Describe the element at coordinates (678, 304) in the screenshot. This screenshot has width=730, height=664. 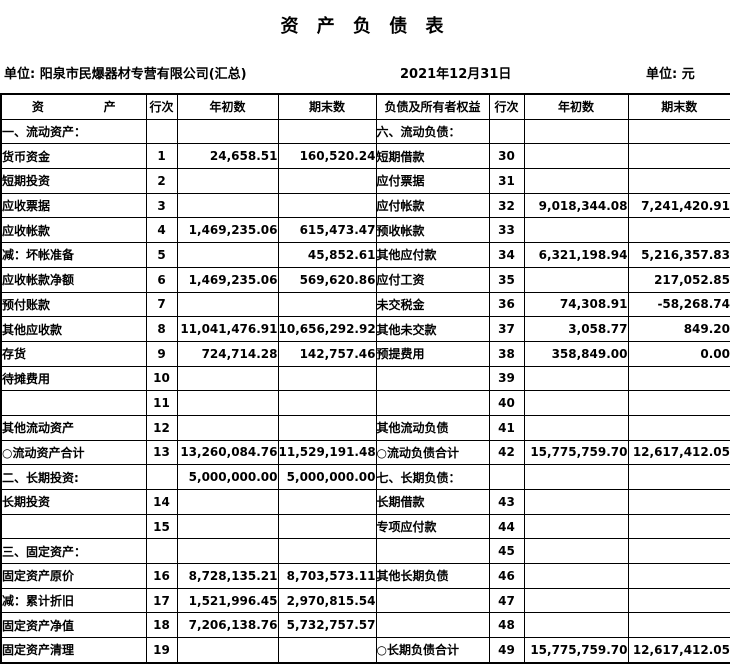
I see `liability-year-end-cell: -58,268.74` at that location.